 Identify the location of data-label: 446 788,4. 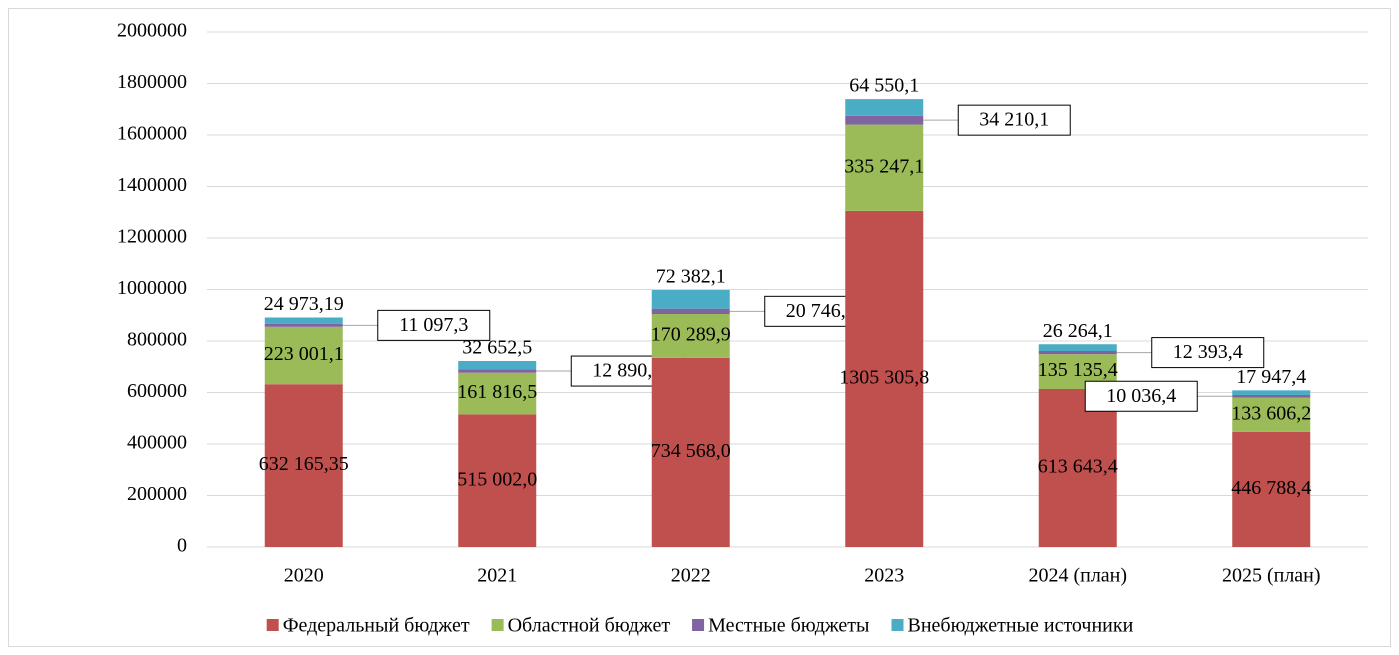
(1271, 488).